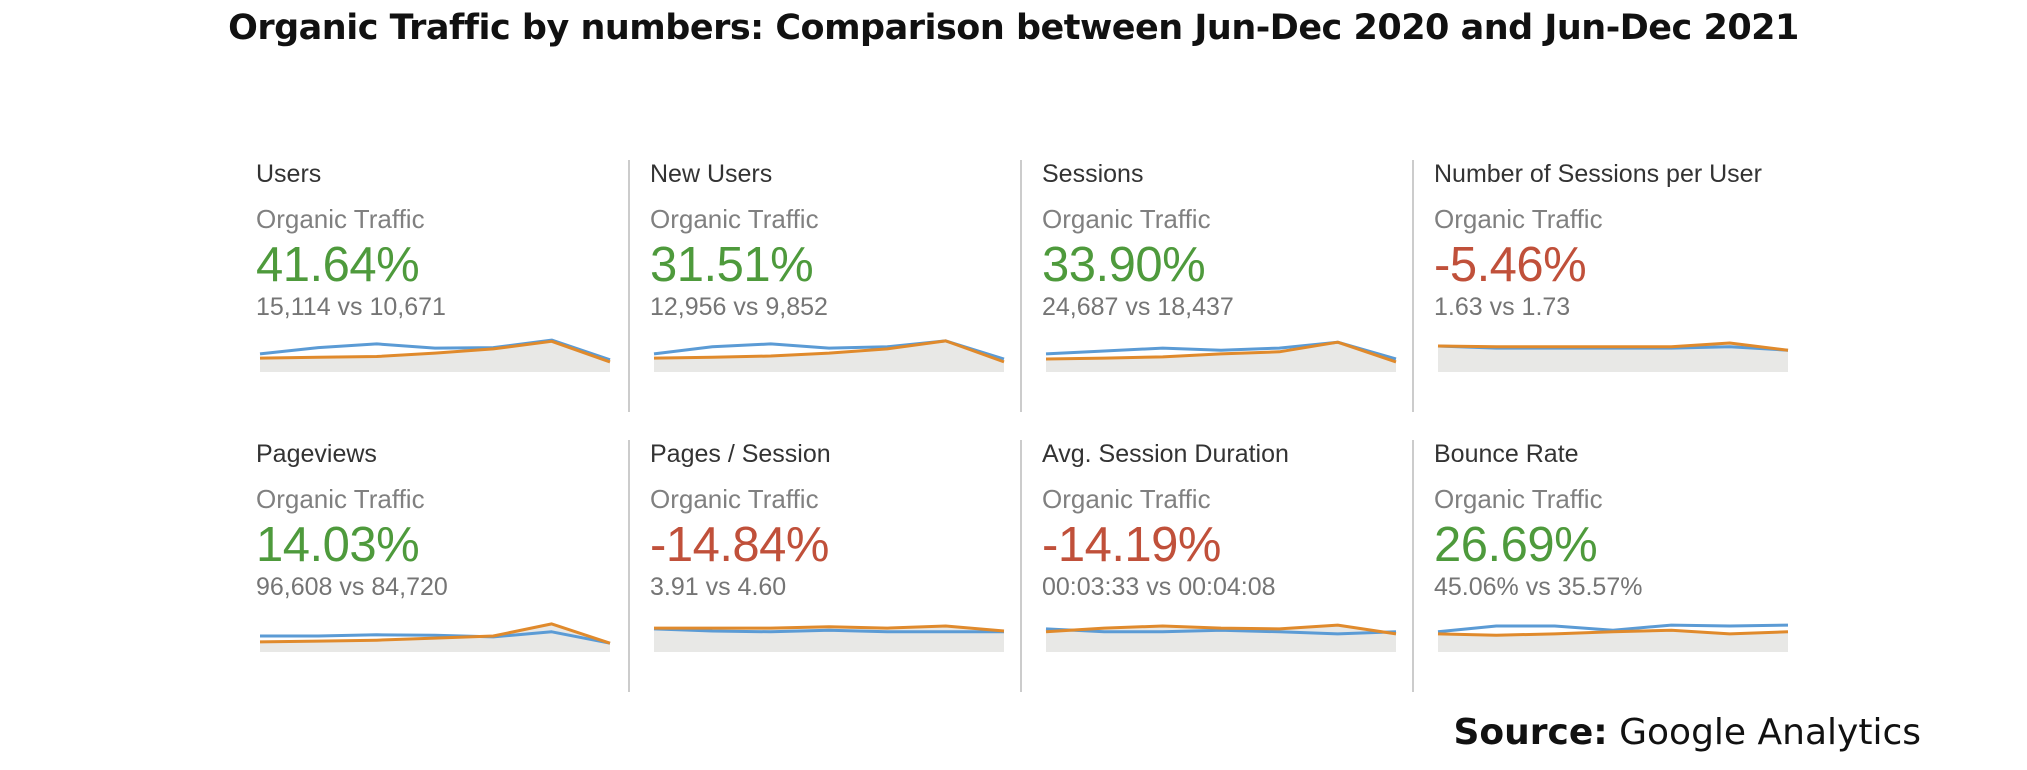 This screenshot has width=2027, height=770. Describe the element at coordinates (1132, 545) in the screenshot. I see `percent-change: -14.19%` at that location.